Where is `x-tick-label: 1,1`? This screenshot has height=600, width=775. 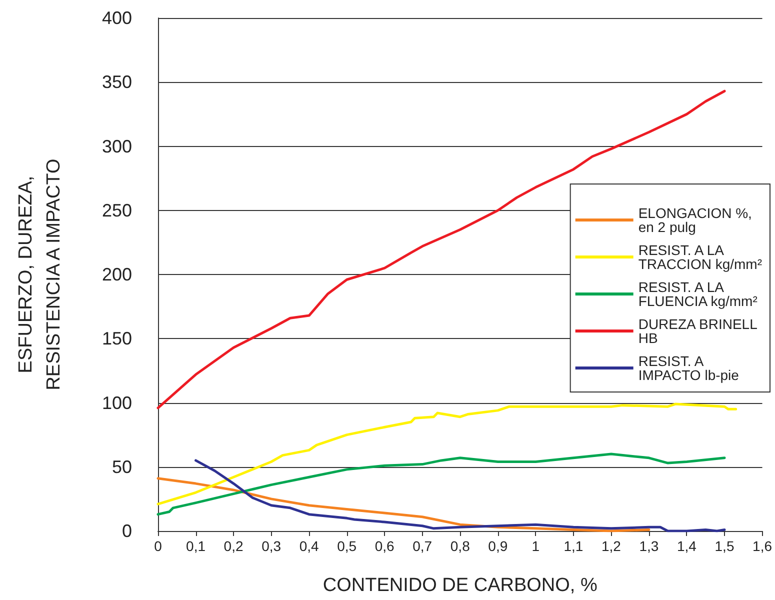 x-tick-label: 1,1 is located at coordinates (574, 546).